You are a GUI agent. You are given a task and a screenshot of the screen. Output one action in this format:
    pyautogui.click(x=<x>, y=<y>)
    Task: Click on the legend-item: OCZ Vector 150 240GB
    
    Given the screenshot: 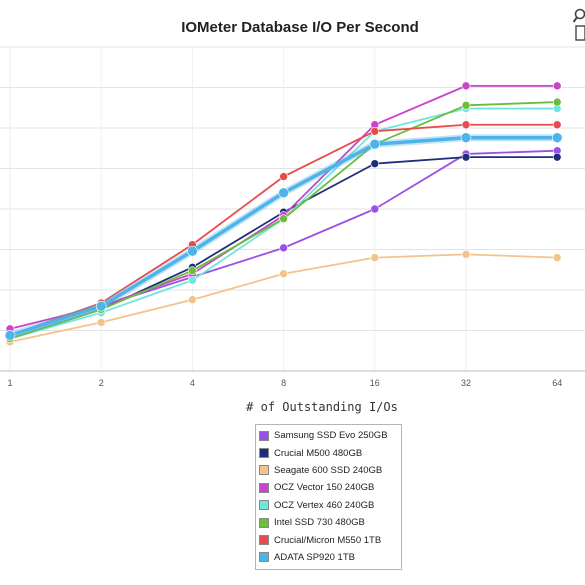 What is the action you would take?
    pyautogui.click(x=328, y=487)
    